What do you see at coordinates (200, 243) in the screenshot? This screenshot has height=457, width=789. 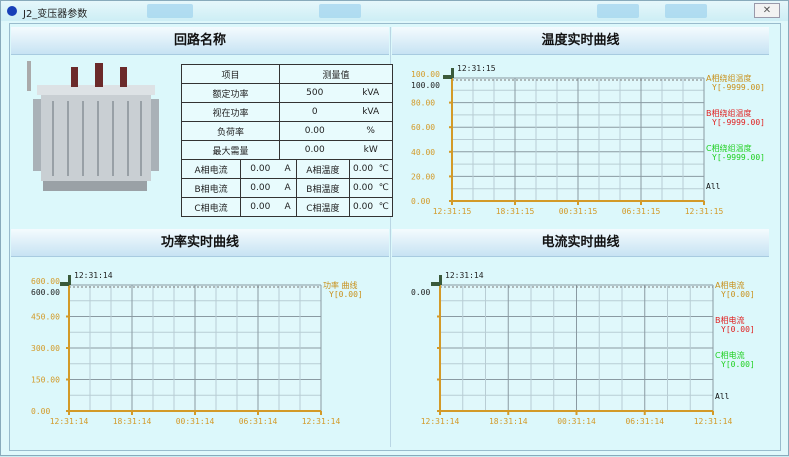 I see `panel-header-power: 功率实时曲线` at bounding box center [200, 243].